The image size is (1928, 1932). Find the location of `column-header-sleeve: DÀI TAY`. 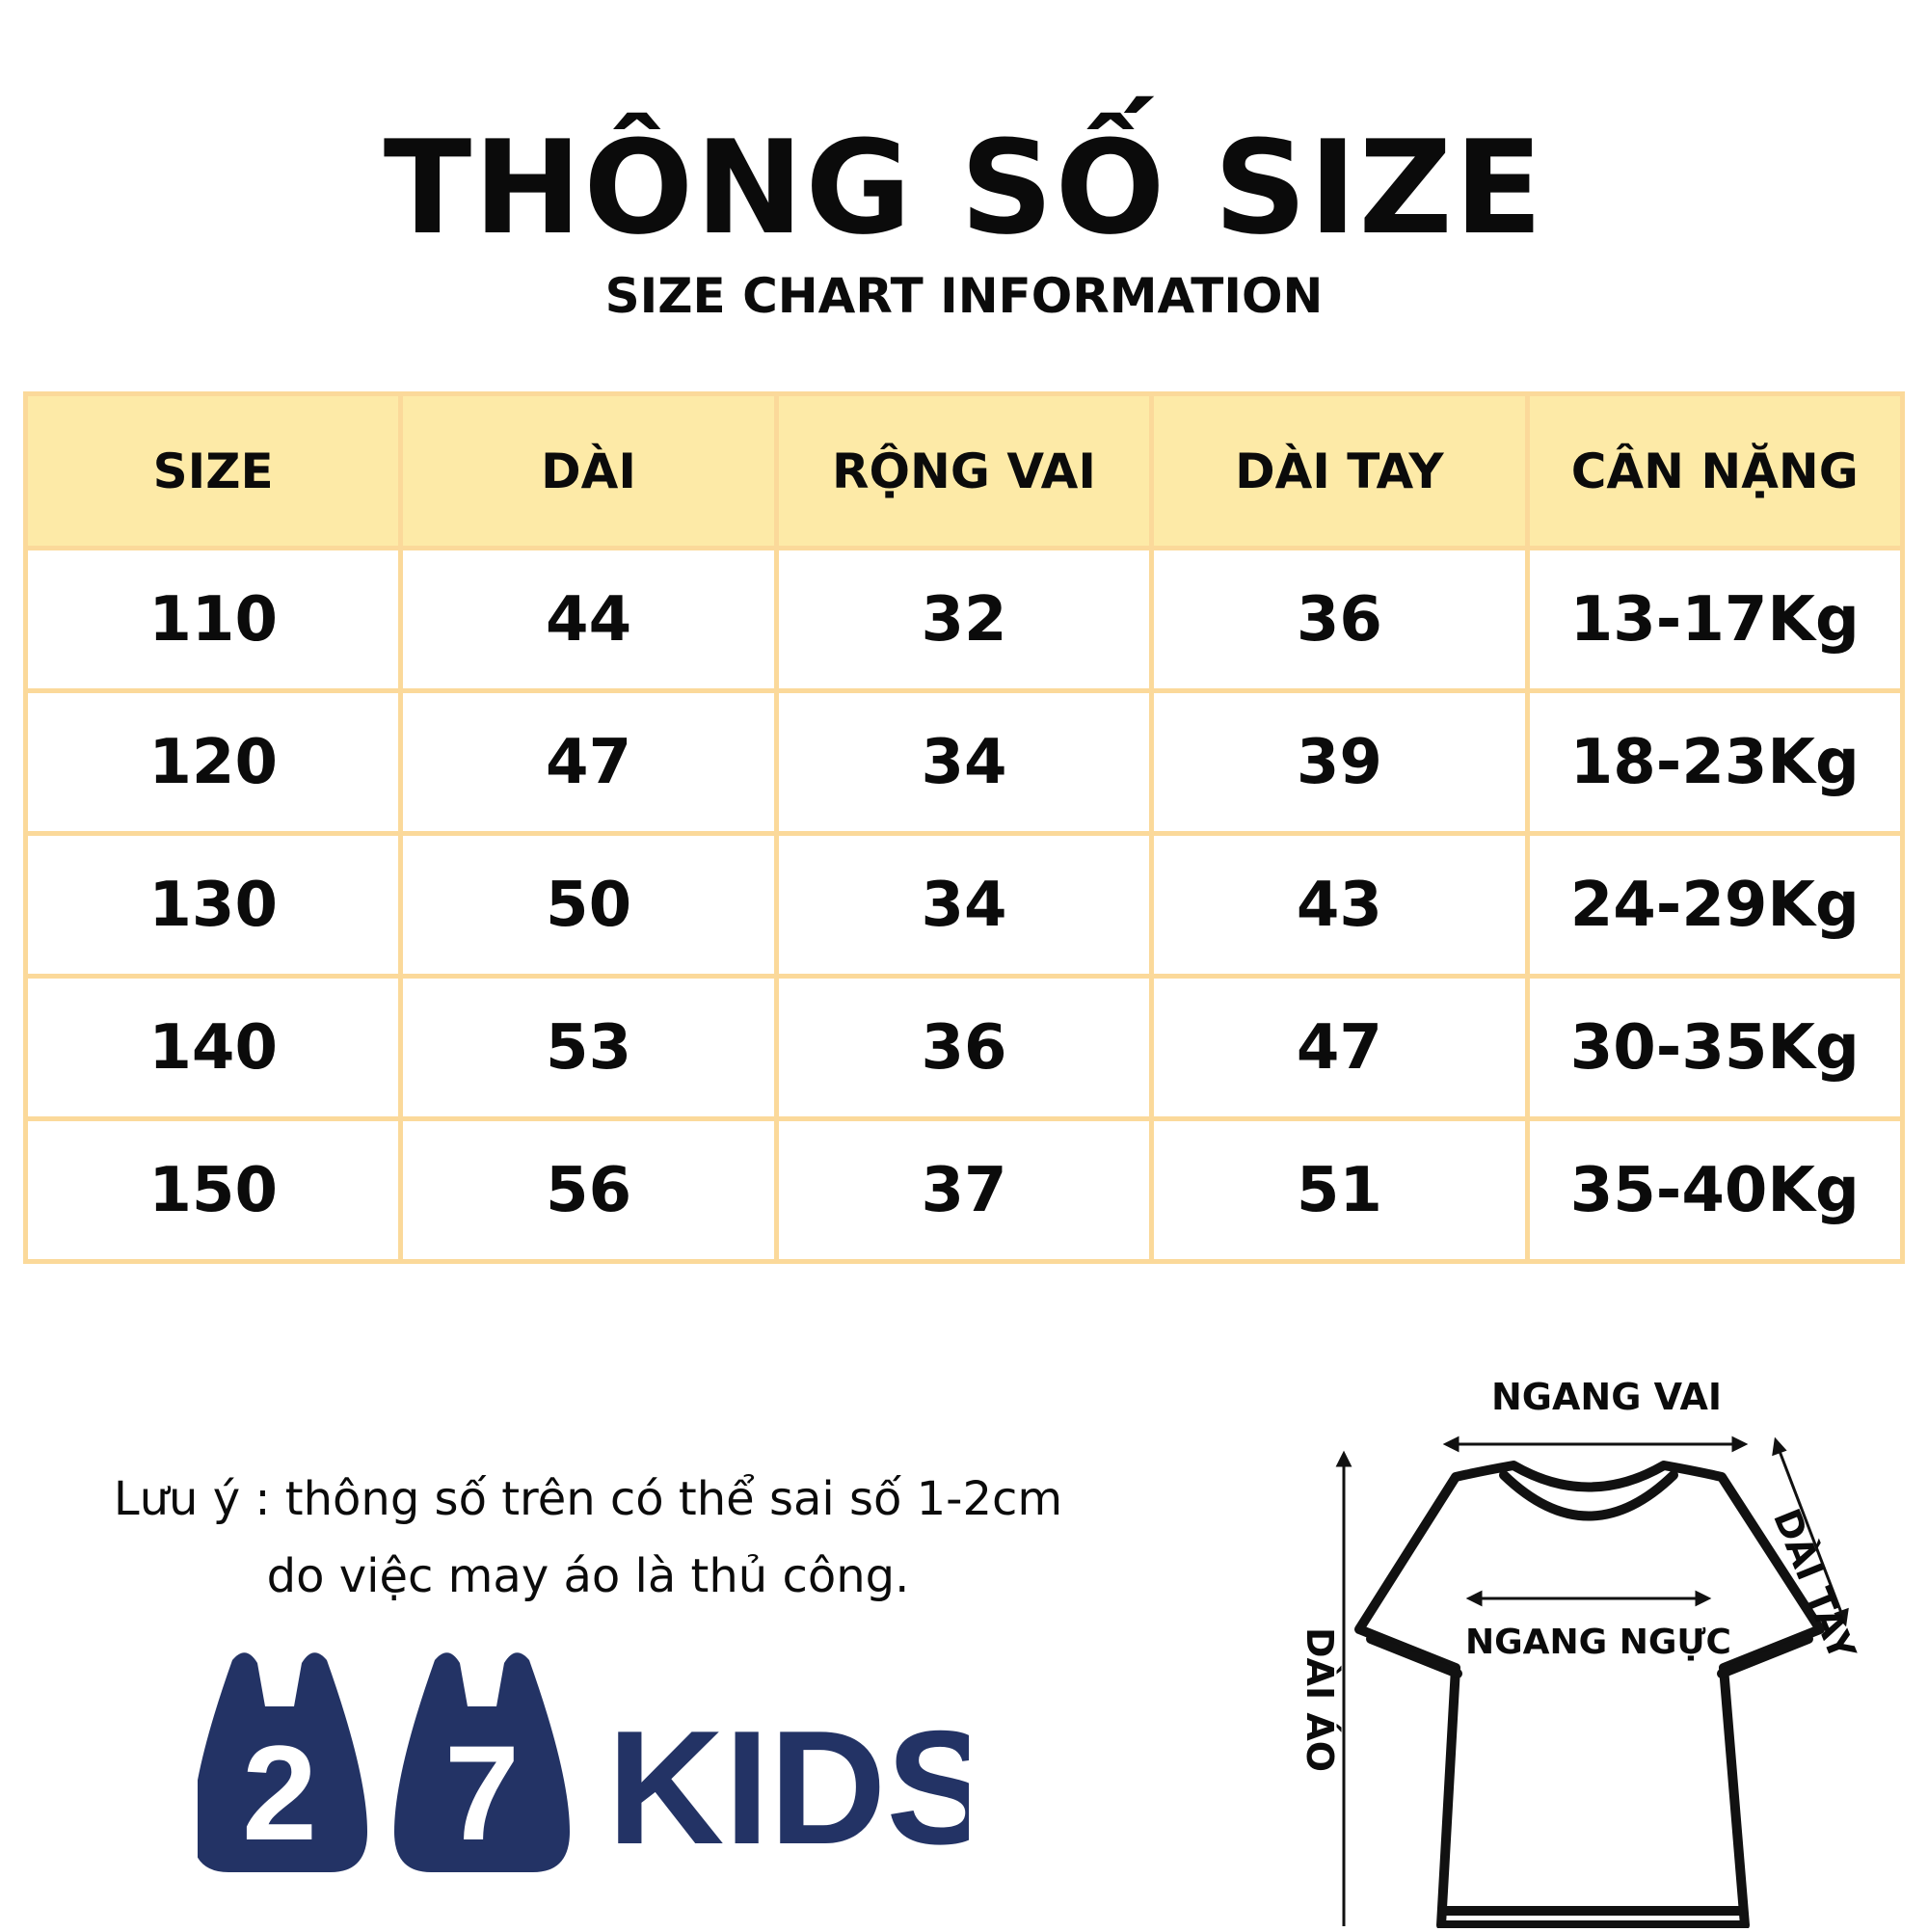

column-header-sleeve: DÀI TAY is located at coordinates (1339, 471).